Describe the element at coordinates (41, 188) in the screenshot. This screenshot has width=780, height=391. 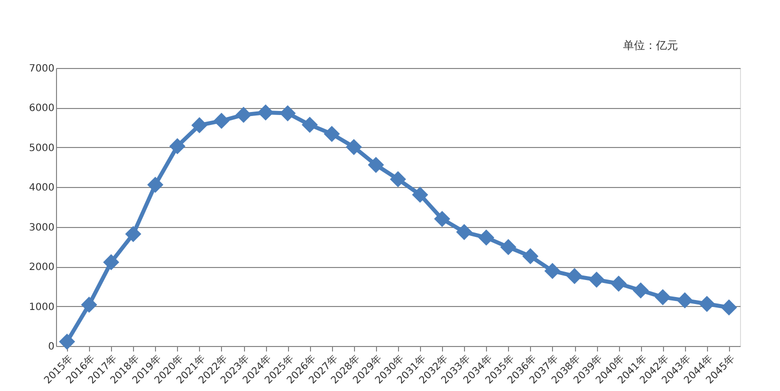
I see `y-tick-label: 4000` at that location.